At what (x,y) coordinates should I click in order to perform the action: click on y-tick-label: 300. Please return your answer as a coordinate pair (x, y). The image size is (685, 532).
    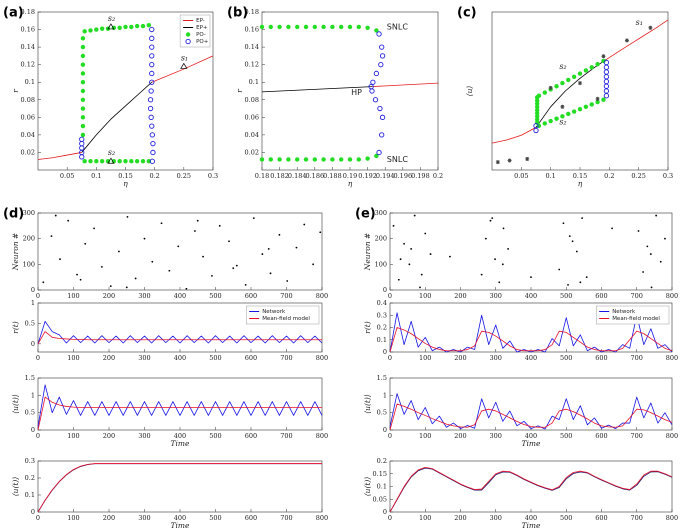
    Looking at the image, I should click on (29, 213).